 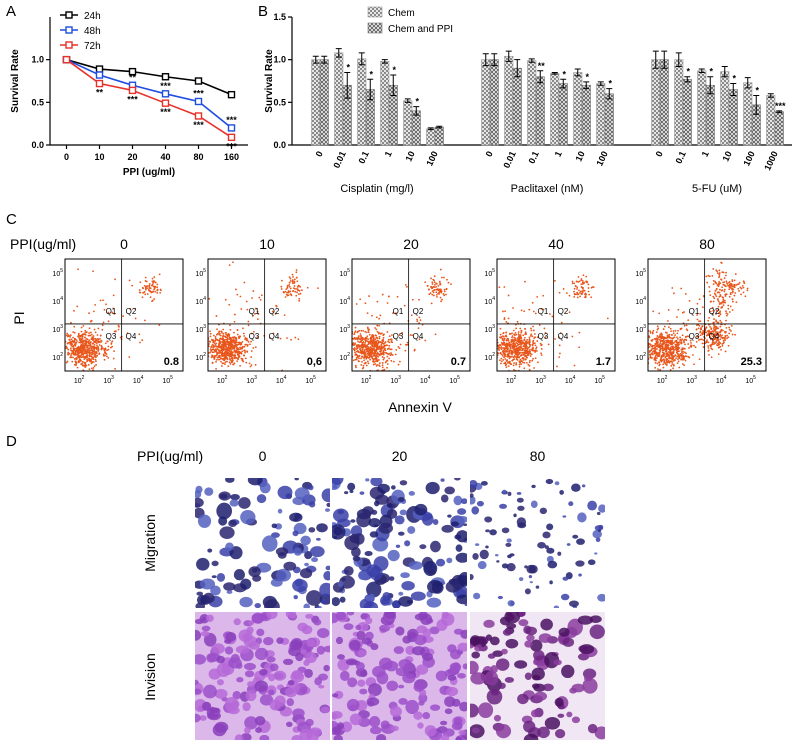 I want to click on point-marker, so click(x=99, y=69).